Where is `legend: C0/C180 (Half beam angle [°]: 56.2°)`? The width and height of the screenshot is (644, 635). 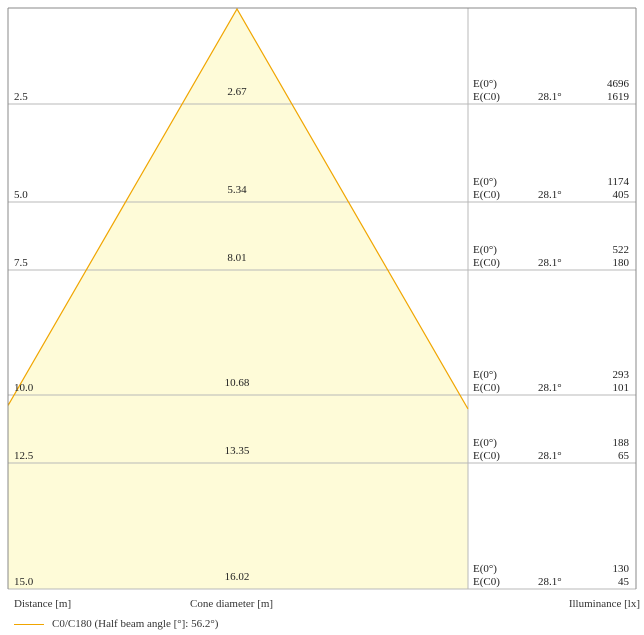
legend: C0/C180 (Half beam angle [°]: 56.2°) is located at coordinates (116, 624).